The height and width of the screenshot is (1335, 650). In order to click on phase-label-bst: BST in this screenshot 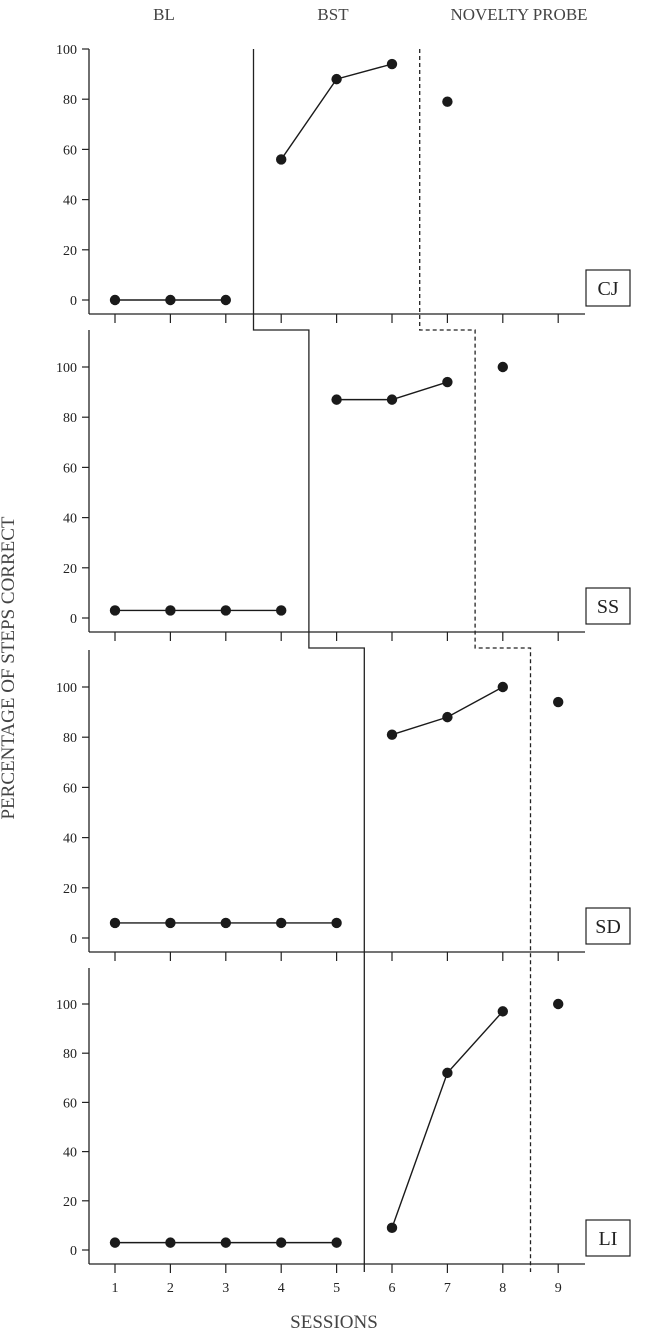, I will do `click(333, 14)`.